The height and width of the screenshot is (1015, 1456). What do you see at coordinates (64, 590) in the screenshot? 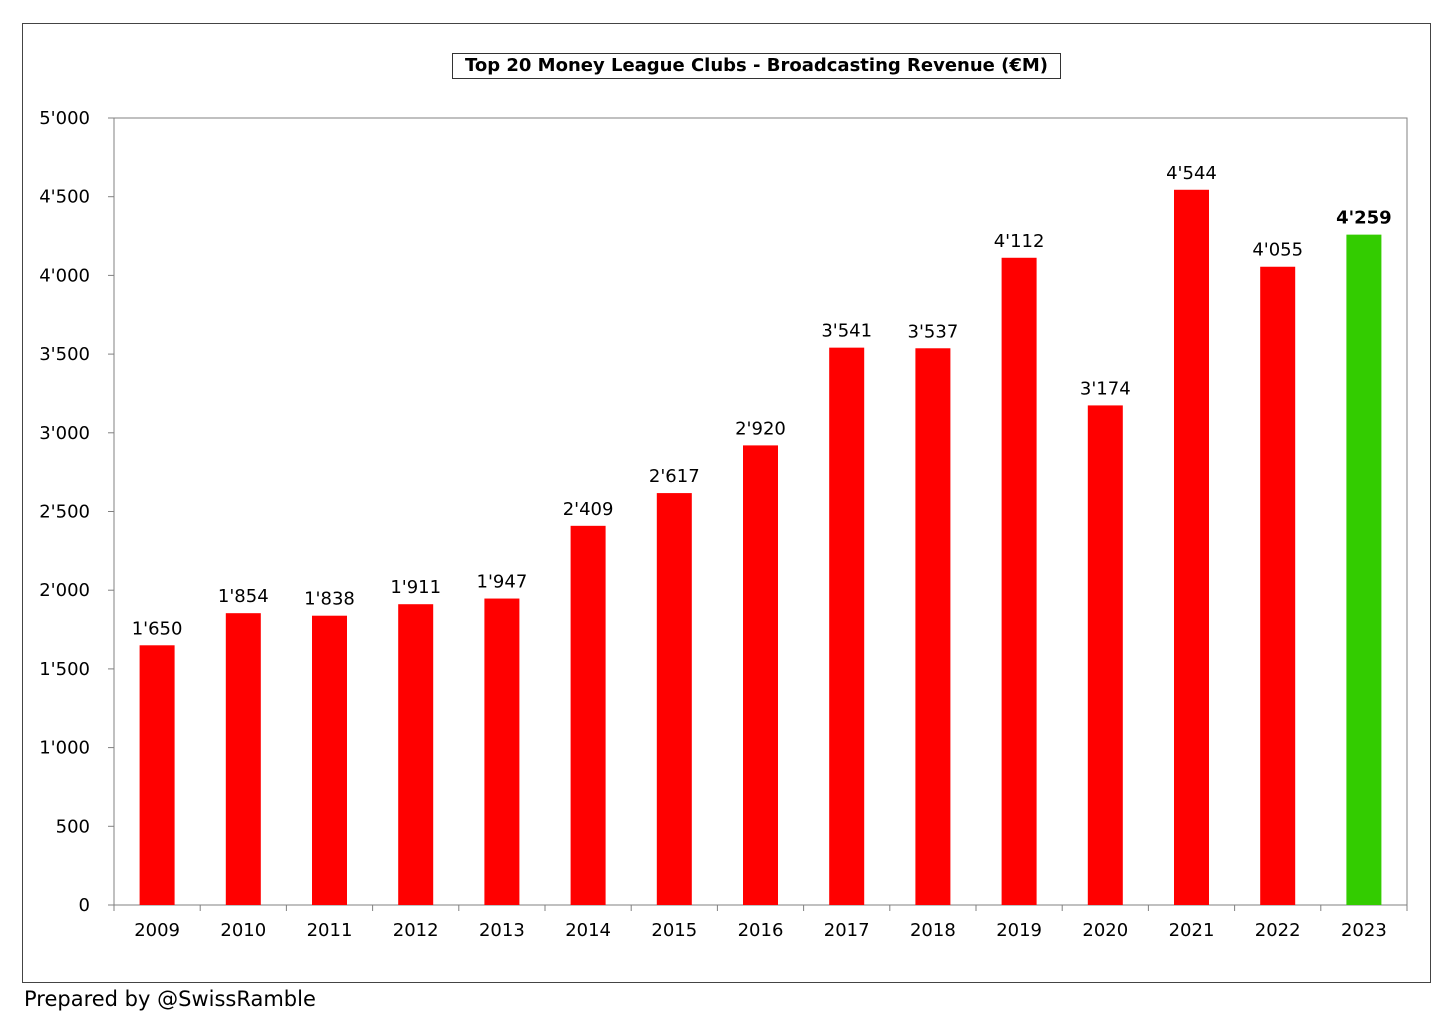
I see `y-tick-label: 2'000` at bounding box center [64, 590].